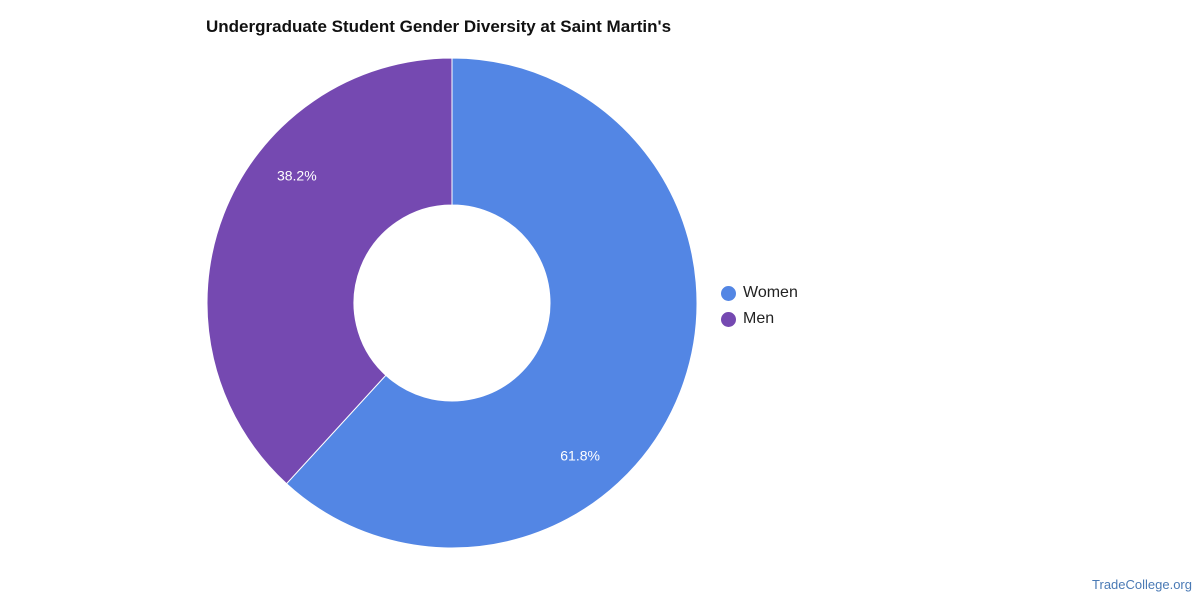  What do you see at coordinates (438, 316) in the screenshot?
I see `slice-labels-group: 61.8% 38.2%` at bounding box center [438, 316].